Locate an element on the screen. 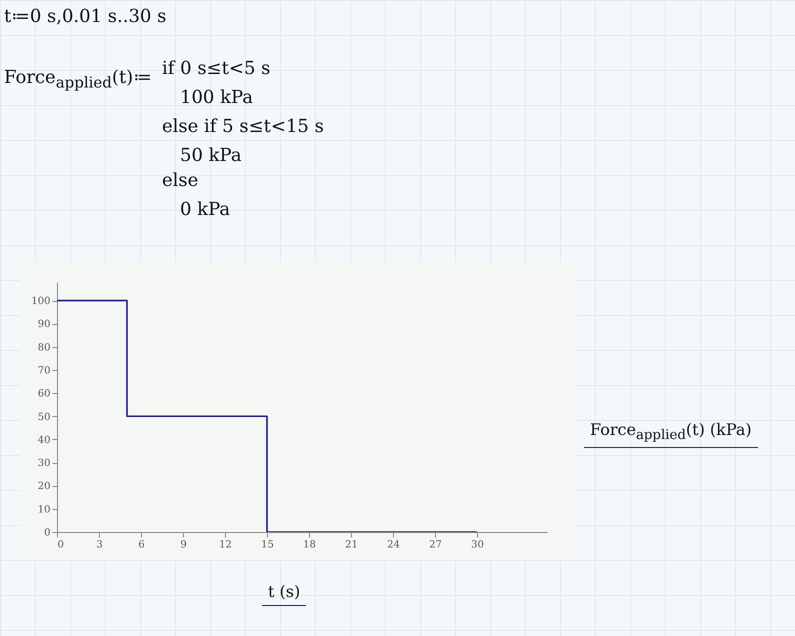 Image resolution: width=795 pixels, height=636 pixels. y-tick-label: 40 is located at coordinates (44, 440).